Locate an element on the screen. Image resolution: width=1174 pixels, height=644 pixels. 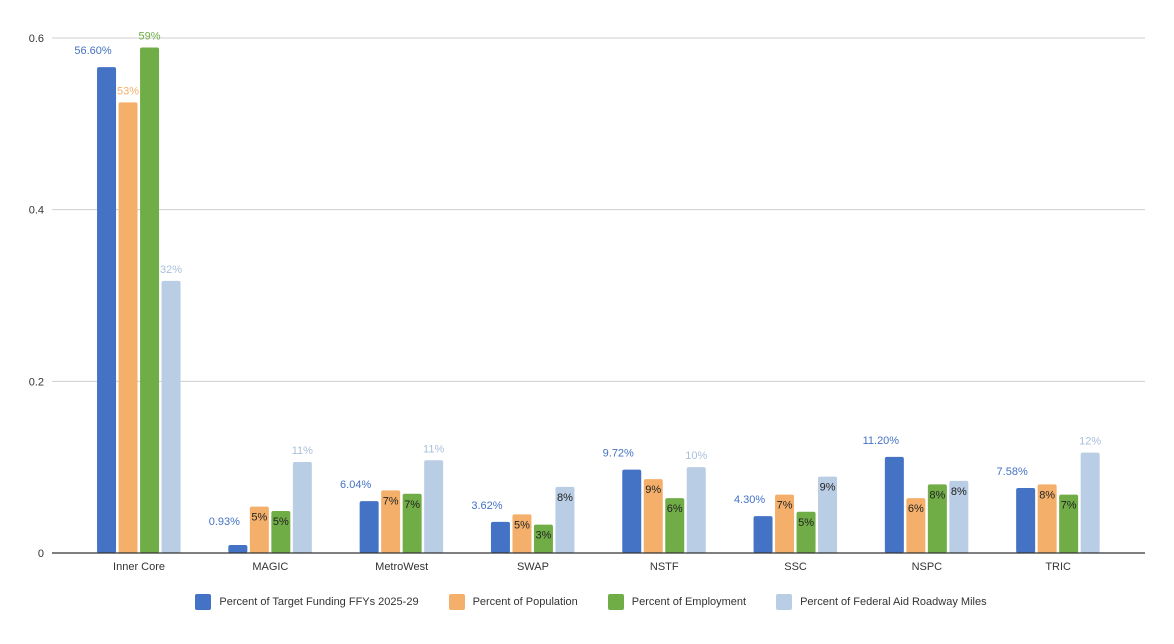
data-label: 59% is located at coordinates (150, 36).